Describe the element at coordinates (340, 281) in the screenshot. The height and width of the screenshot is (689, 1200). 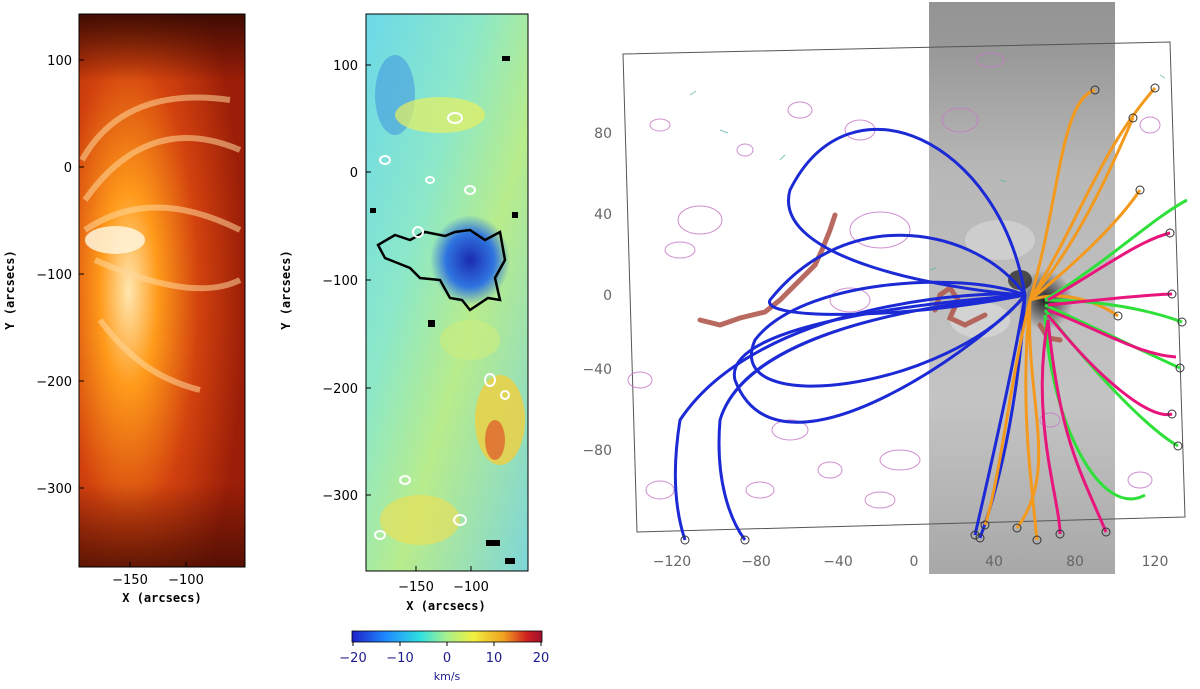
I see `mid-ytick-2: −100` at that location.